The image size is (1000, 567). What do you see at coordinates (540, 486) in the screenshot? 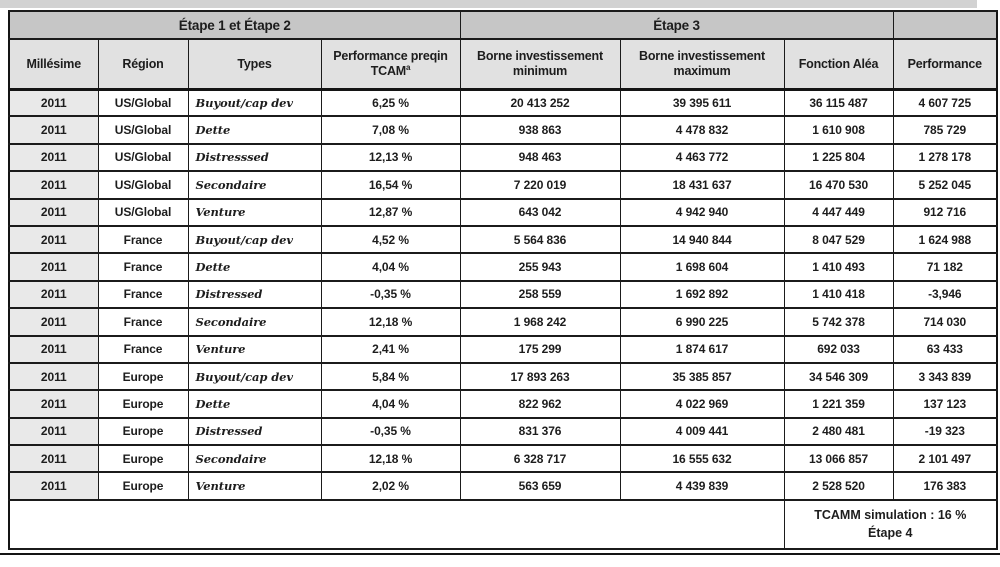
I see `cell-borne-min: 563 659` at bounding box center [540, 486].